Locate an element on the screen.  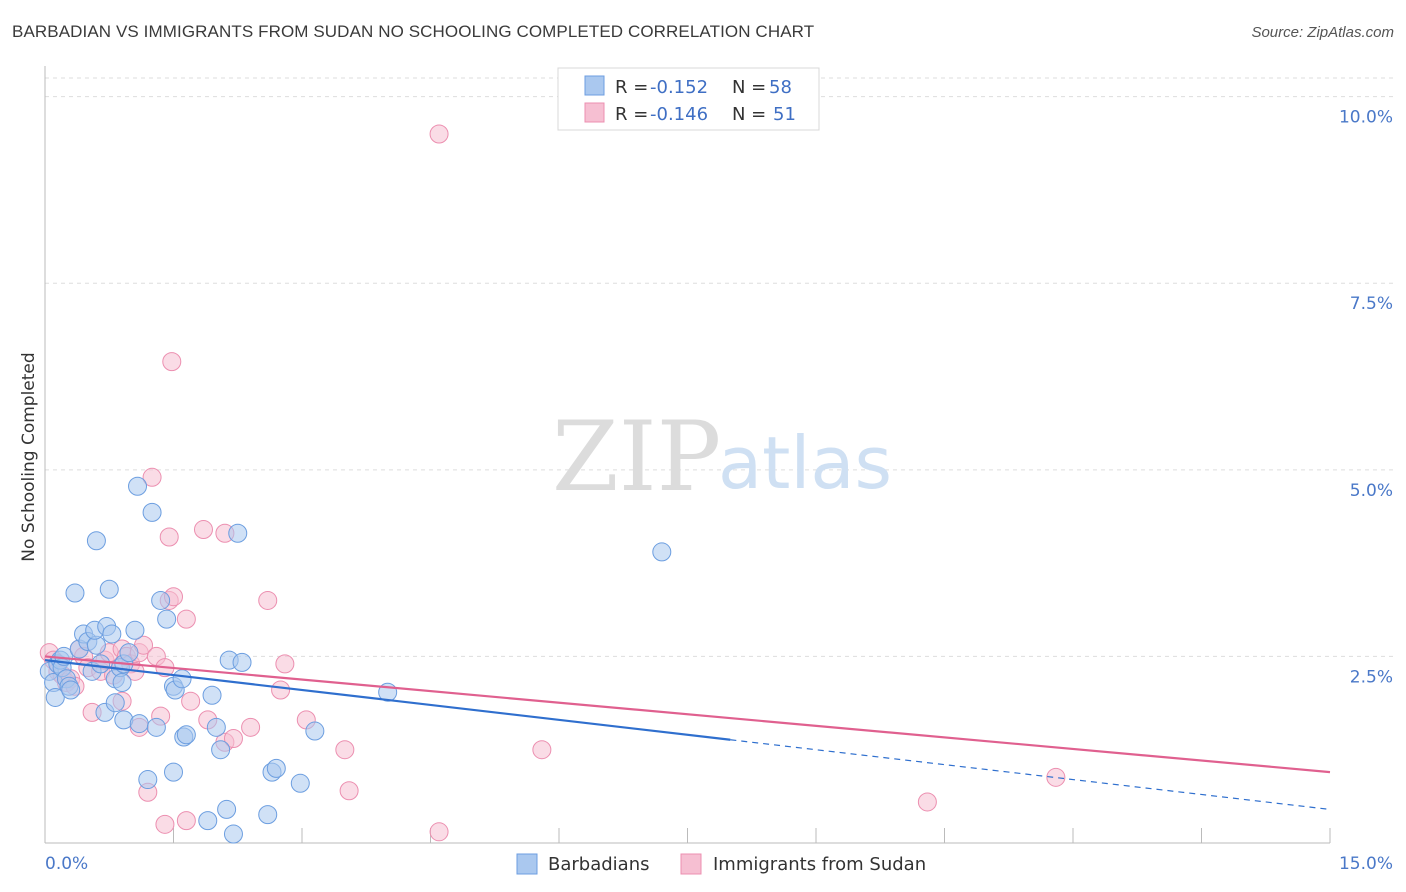
y-tick-label: 7.5% is located at coordinates (1371, 304).